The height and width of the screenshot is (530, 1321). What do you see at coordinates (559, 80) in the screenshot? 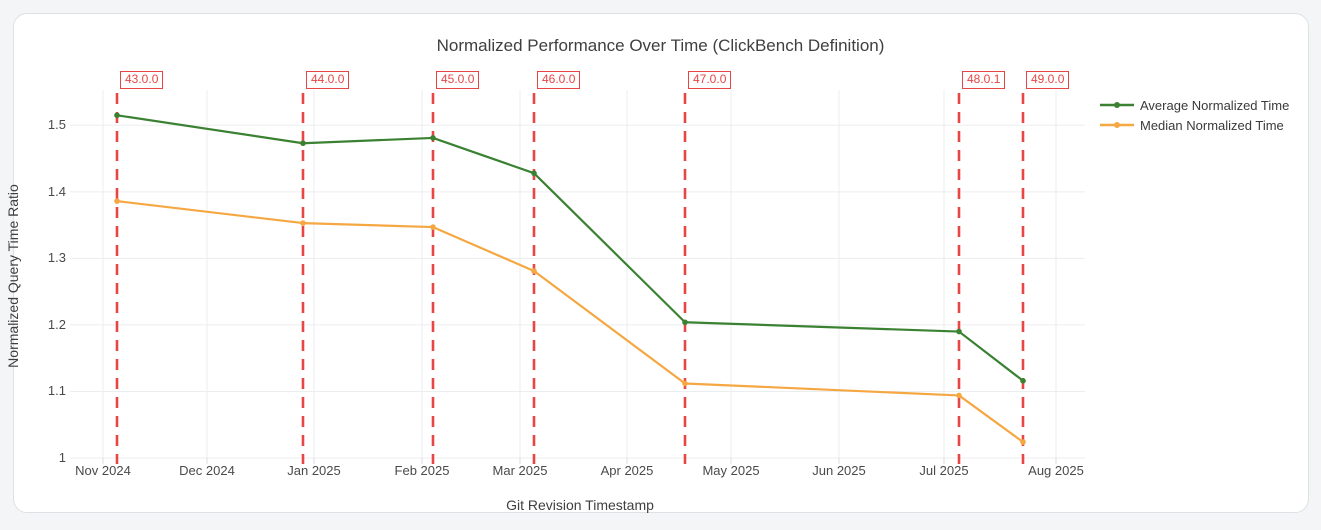
I see `release-version-label: 46.0.0` at bounding box center [559, 80].